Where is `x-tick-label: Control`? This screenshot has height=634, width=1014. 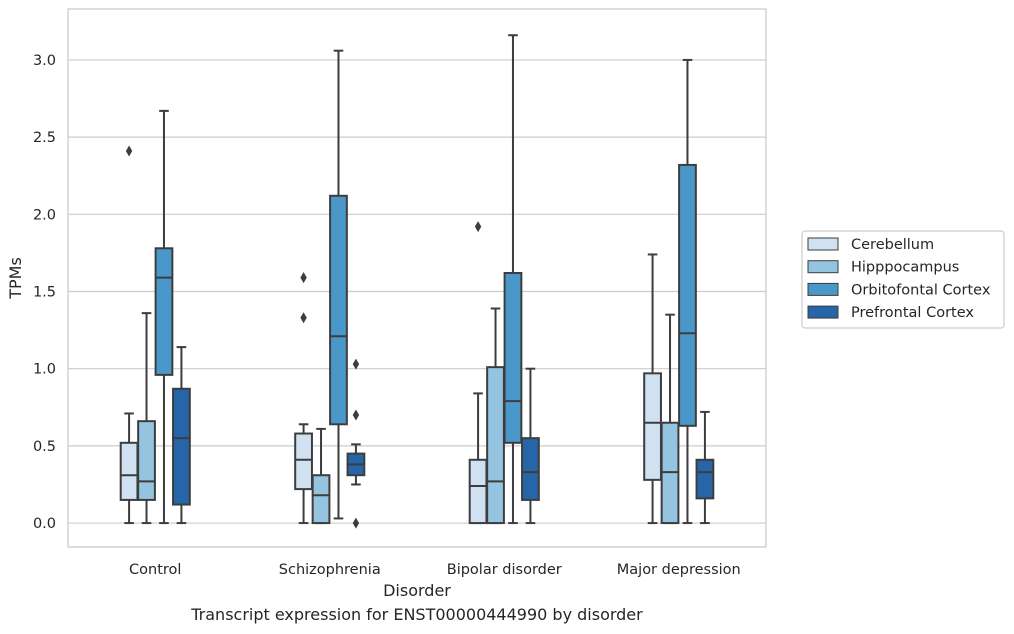
x-tick-label: Control is located at coordinates (155, 570).